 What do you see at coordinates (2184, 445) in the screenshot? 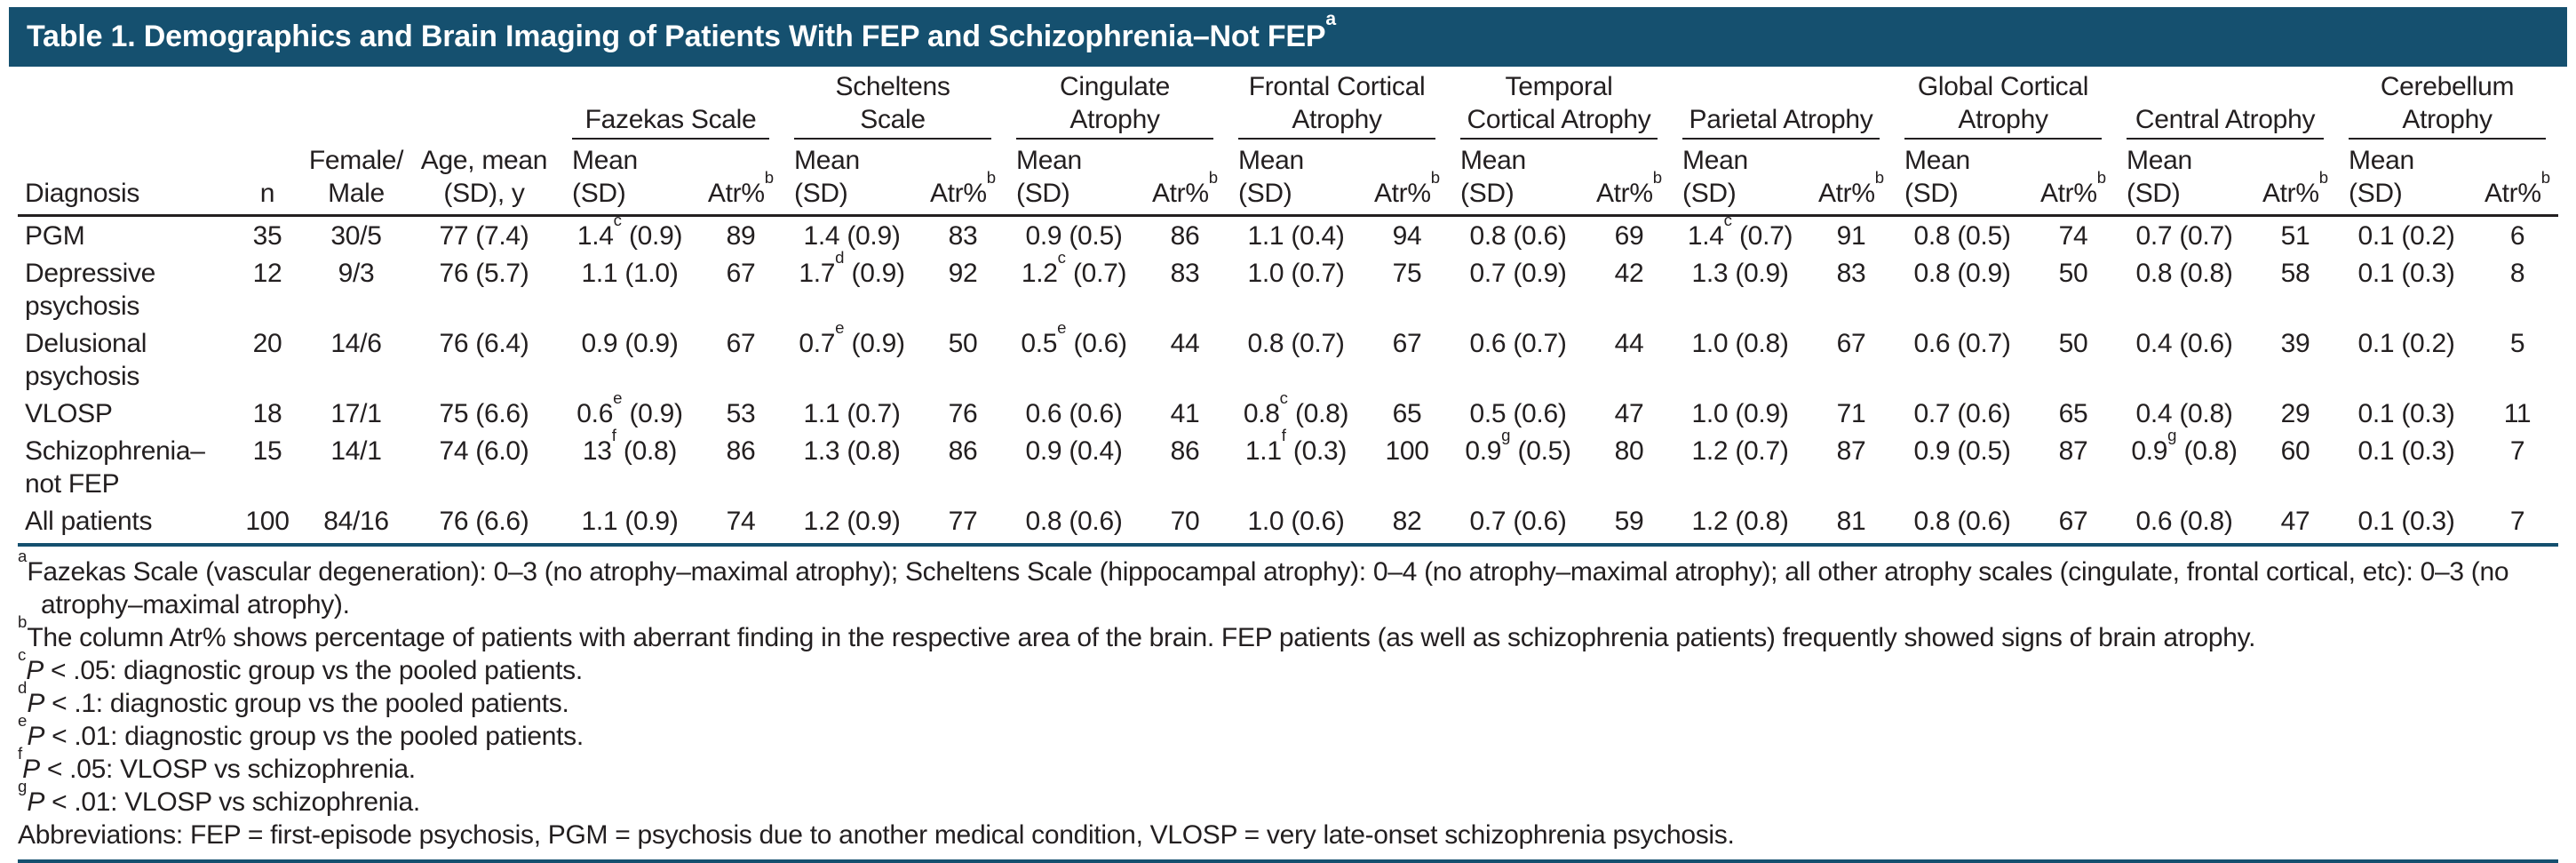
I see `cell-mean-sd: 0.9g (0.8)` at bounding box center [2184, 445].